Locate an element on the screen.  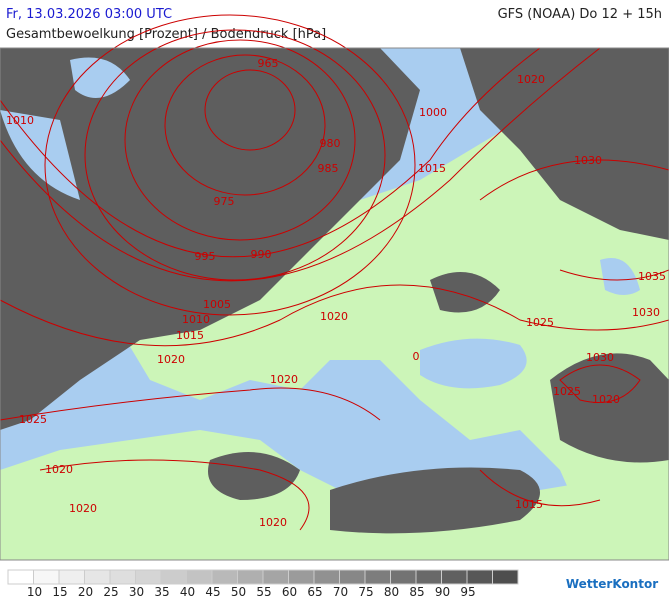
legend-tick-label: 35 is located at coordinates (161, 592).